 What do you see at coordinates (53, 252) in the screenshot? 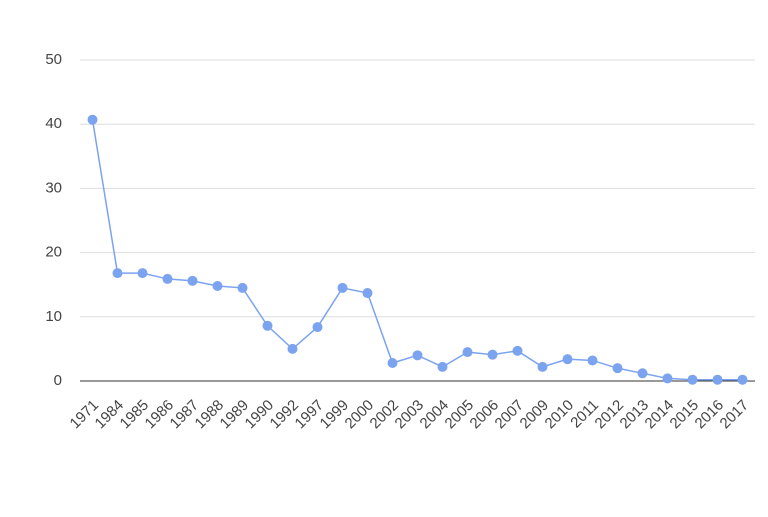
I see `y-tick-label: 20` at bounding box center [53, 252].